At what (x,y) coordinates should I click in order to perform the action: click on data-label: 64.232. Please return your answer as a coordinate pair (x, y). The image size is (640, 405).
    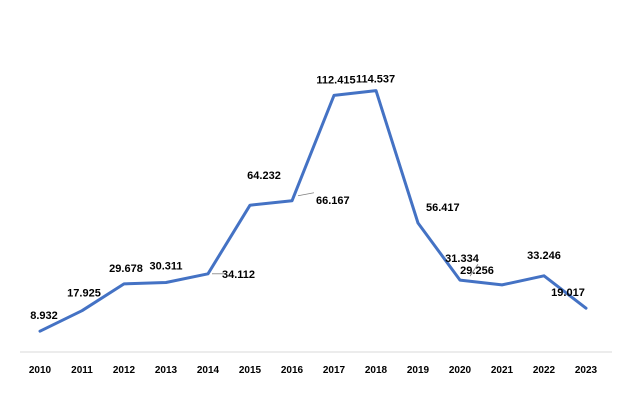
    Looking at the image, I should click on (264, 176).